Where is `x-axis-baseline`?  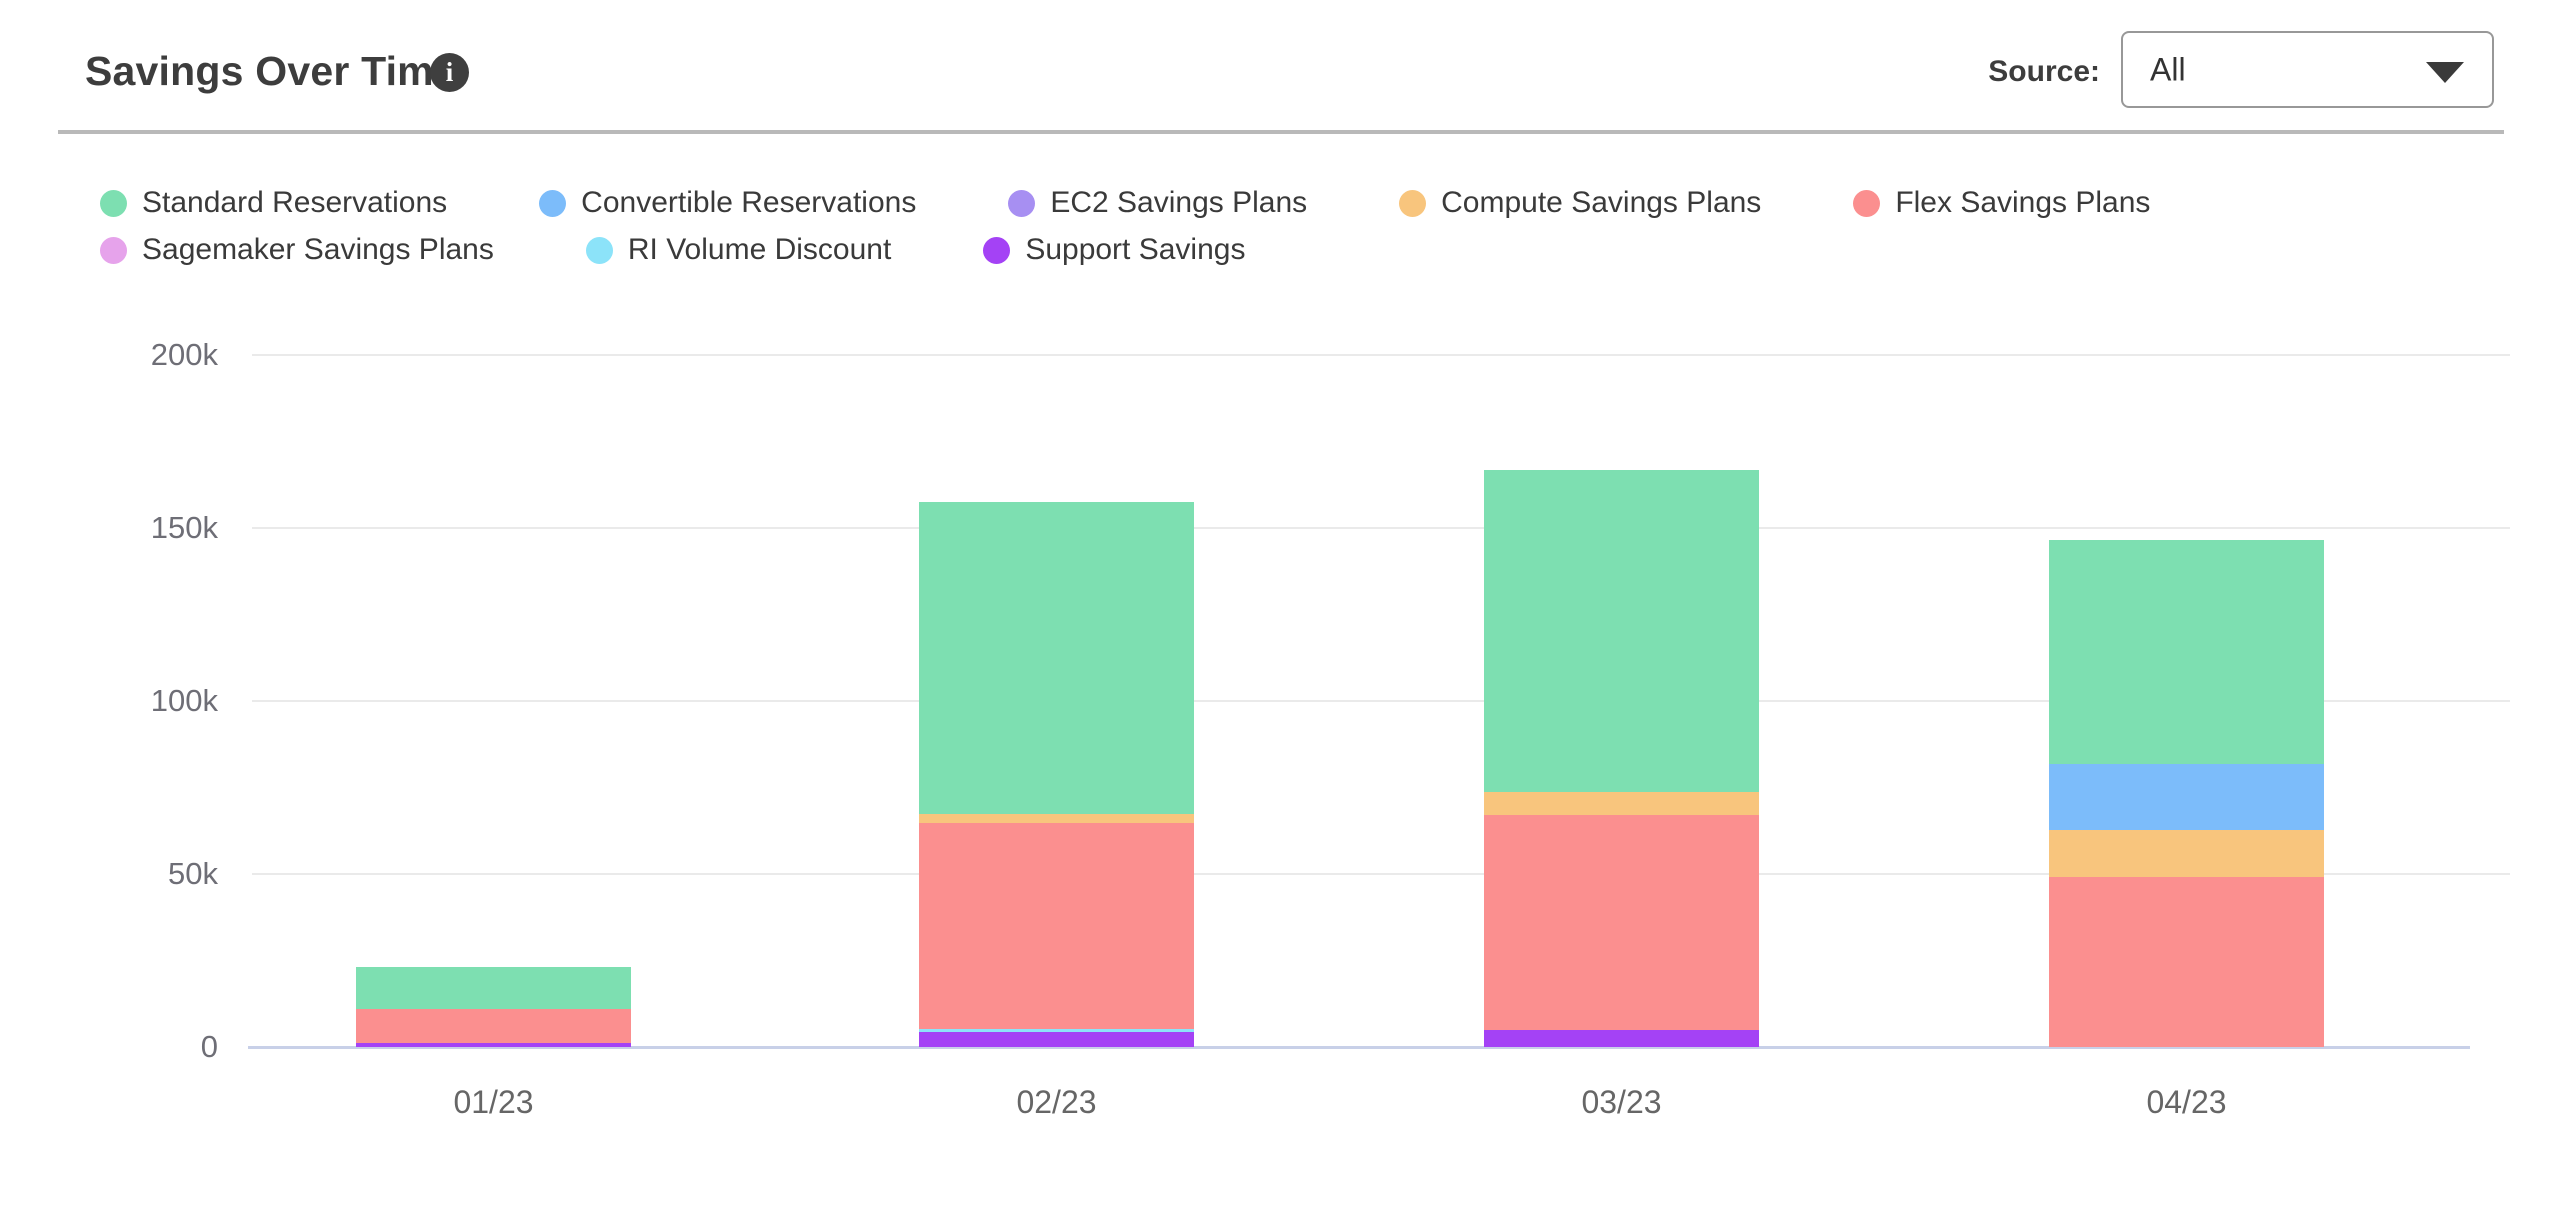
x-axis-baseline is located at coordinates (1359, 1047).